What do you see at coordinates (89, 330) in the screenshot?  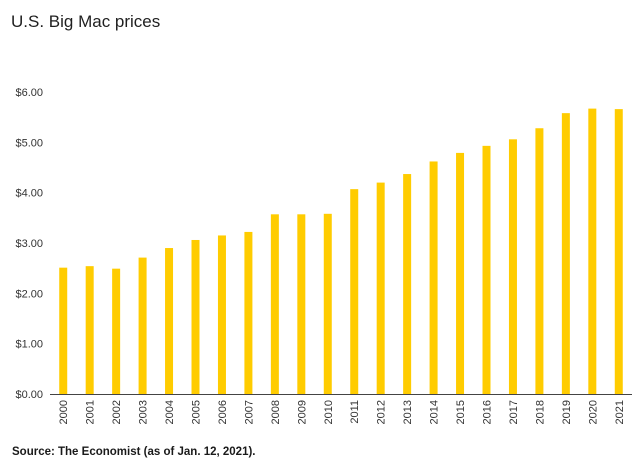 I see `bar-2001` at bounding box center [89, 330].